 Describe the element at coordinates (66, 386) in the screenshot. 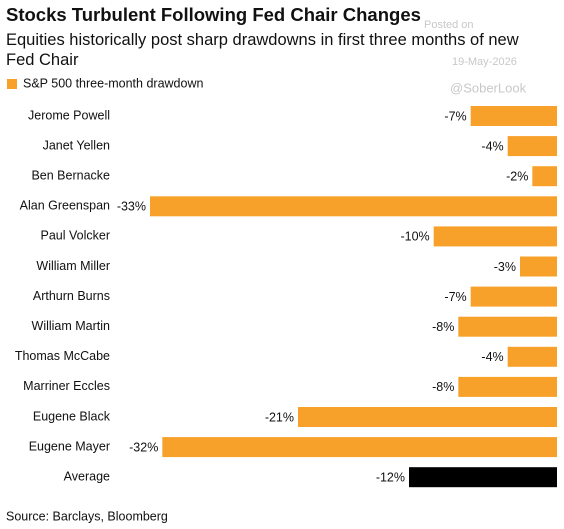

I see `category-label: Marriner Eccles` at that location.